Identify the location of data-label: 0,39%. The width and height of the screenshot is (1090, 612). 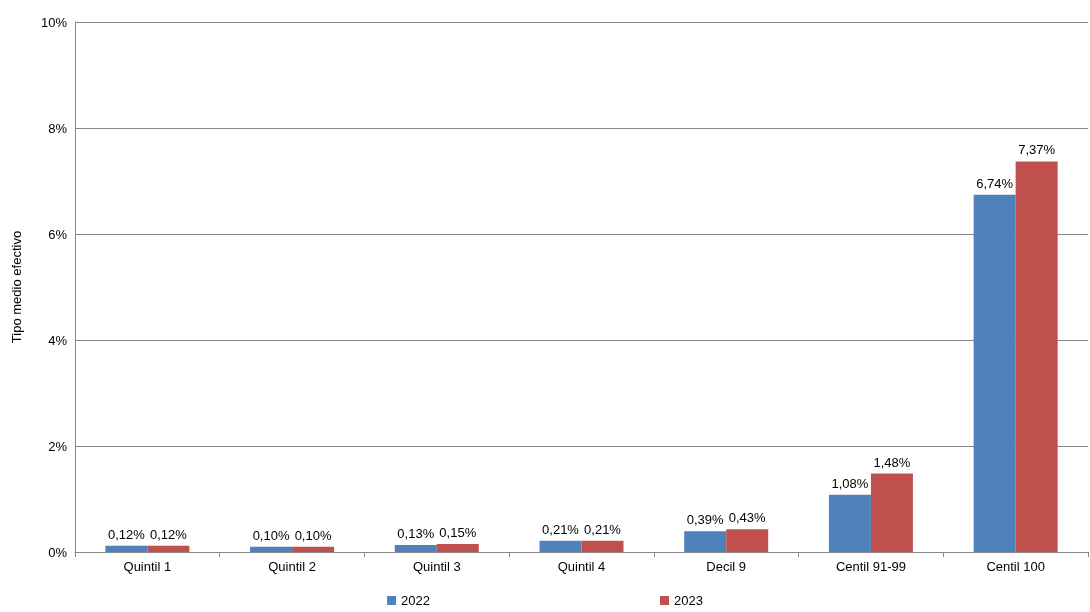
(705, 520).